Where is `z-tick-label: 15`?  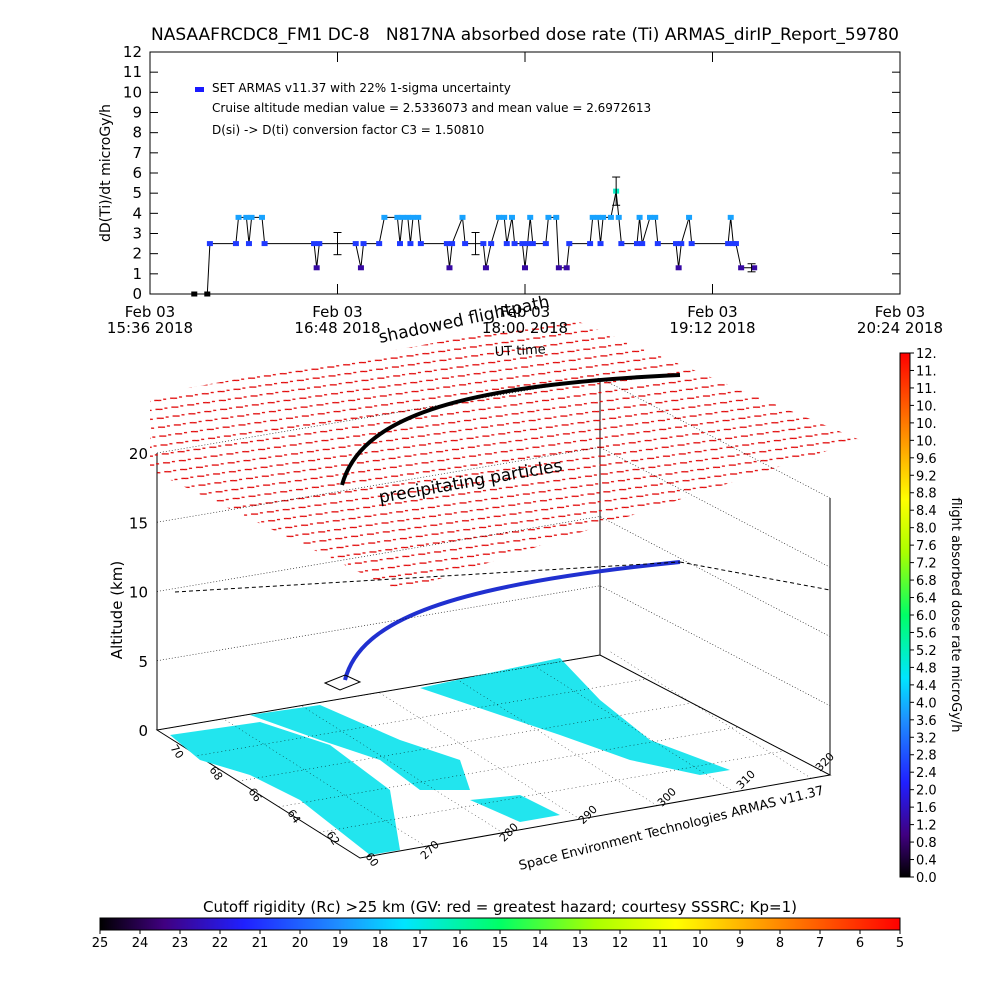 z-tick-label: 15 is located at coordinates (138, 523).